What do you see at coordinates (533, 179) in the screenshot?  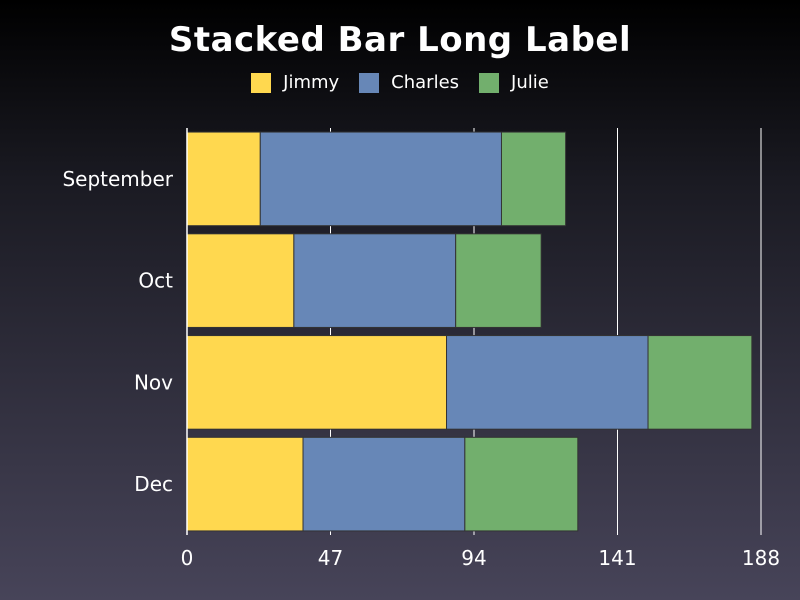 I see `bar-julie-september` at bounding box center [533, 179].